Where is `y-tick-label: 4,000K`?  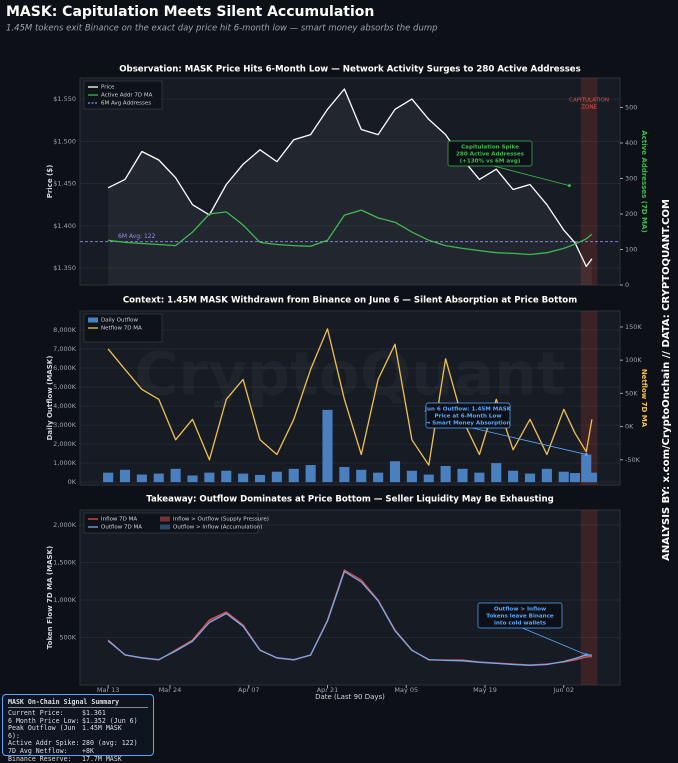
y-tick-label: 4,000K is located at coordinates (65, 406).